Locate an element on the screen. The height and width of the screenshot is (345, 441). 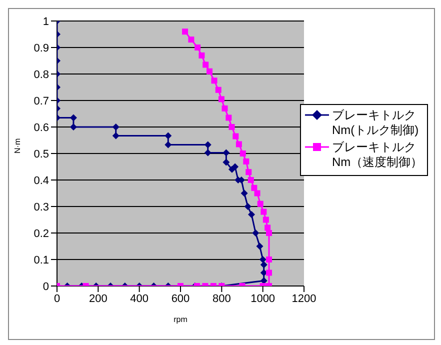
y-tick-label: 0.4 is located at coordinates (41, 180).